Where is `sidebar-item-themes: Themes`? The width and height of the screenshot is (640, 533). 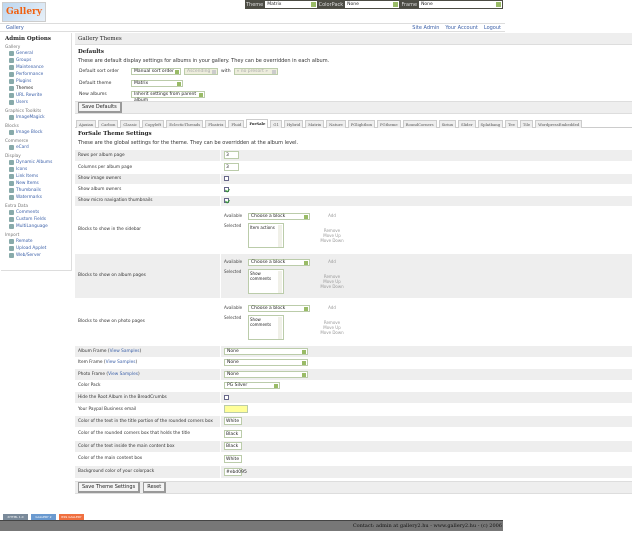 sidebar-item-themes: Themes is located at coordinates (36, 88).